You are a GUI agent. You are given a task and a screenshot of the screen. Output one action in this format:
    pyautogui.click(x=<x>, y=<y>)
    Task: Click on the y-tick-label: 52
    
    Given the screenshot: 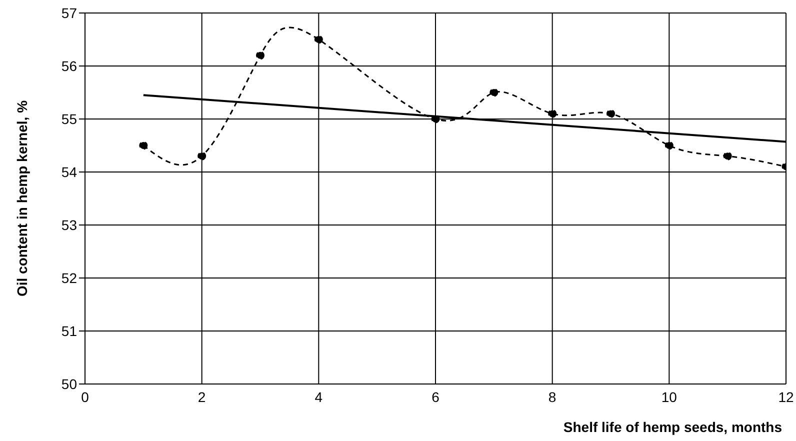 What is the action you would take?
    pyautogui.click(x=69, y=278)
    